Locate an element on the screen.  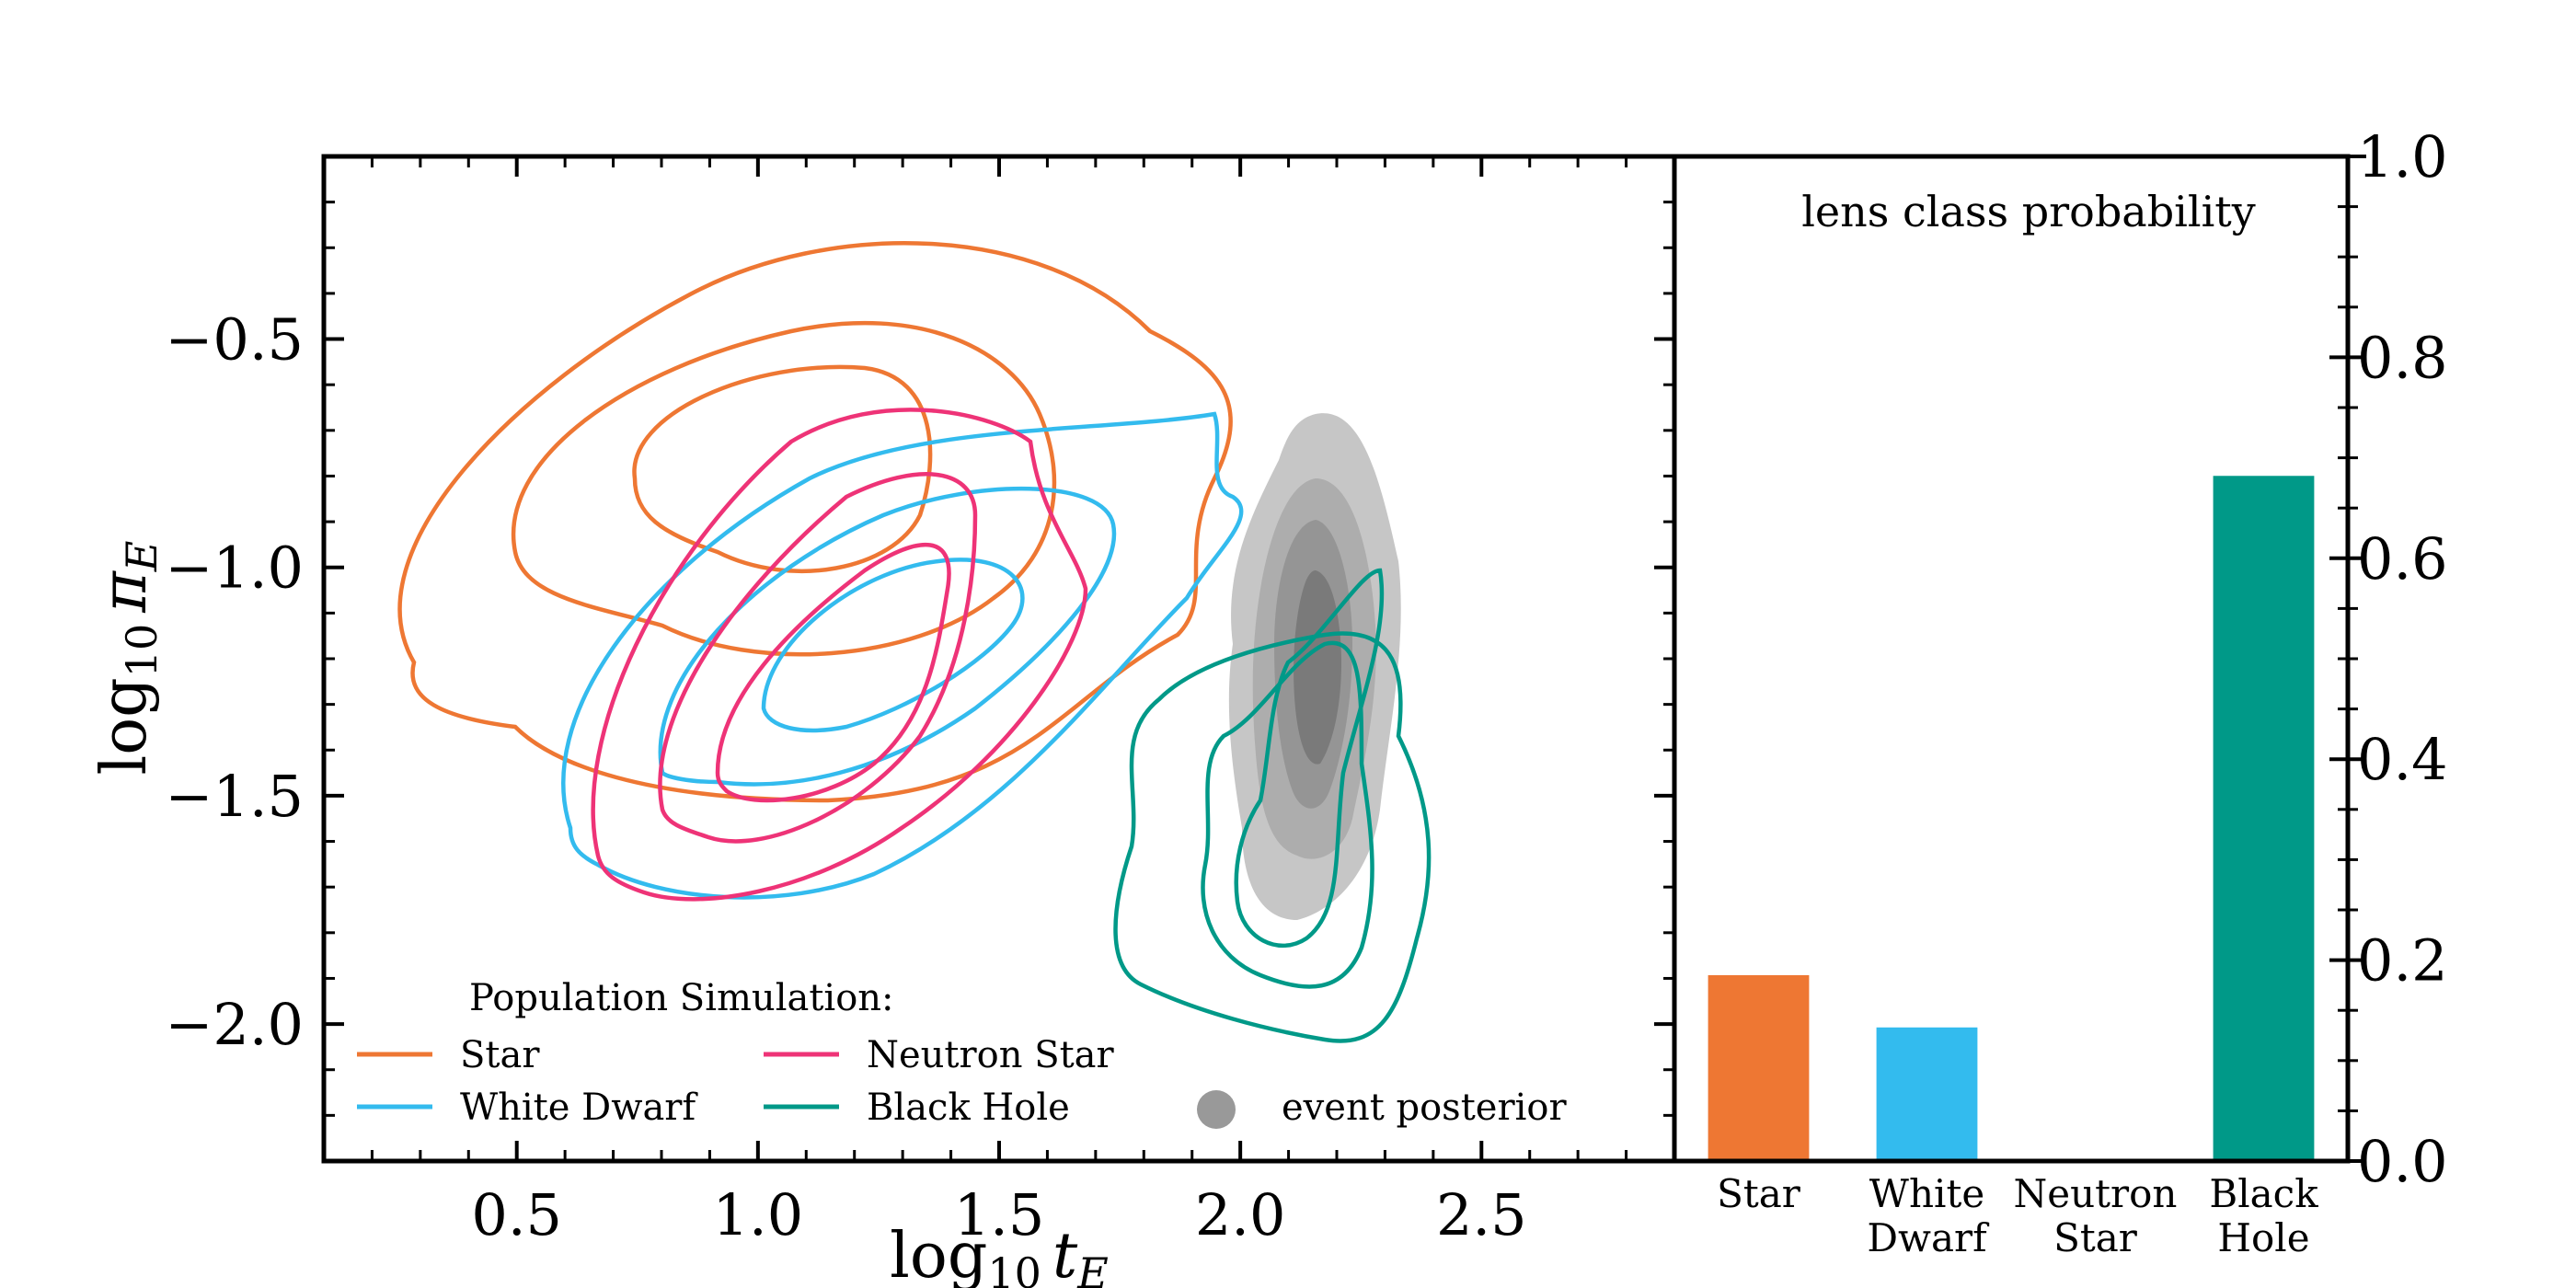
bars is located at coordinates (2011, 818).